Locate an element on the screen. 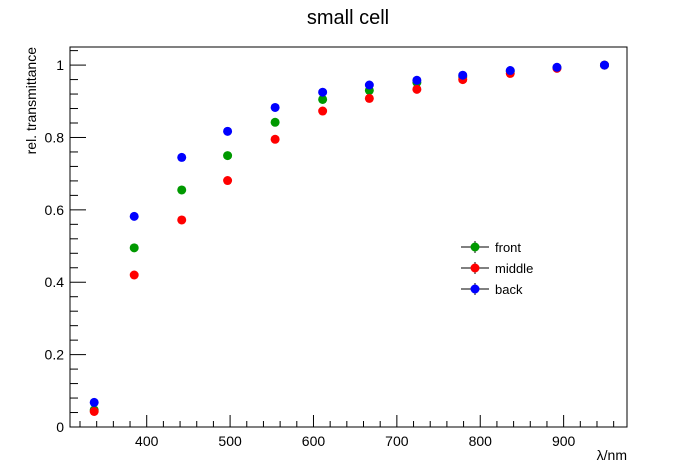  y-tick-label: 0 is located at coordinates (60, 427).